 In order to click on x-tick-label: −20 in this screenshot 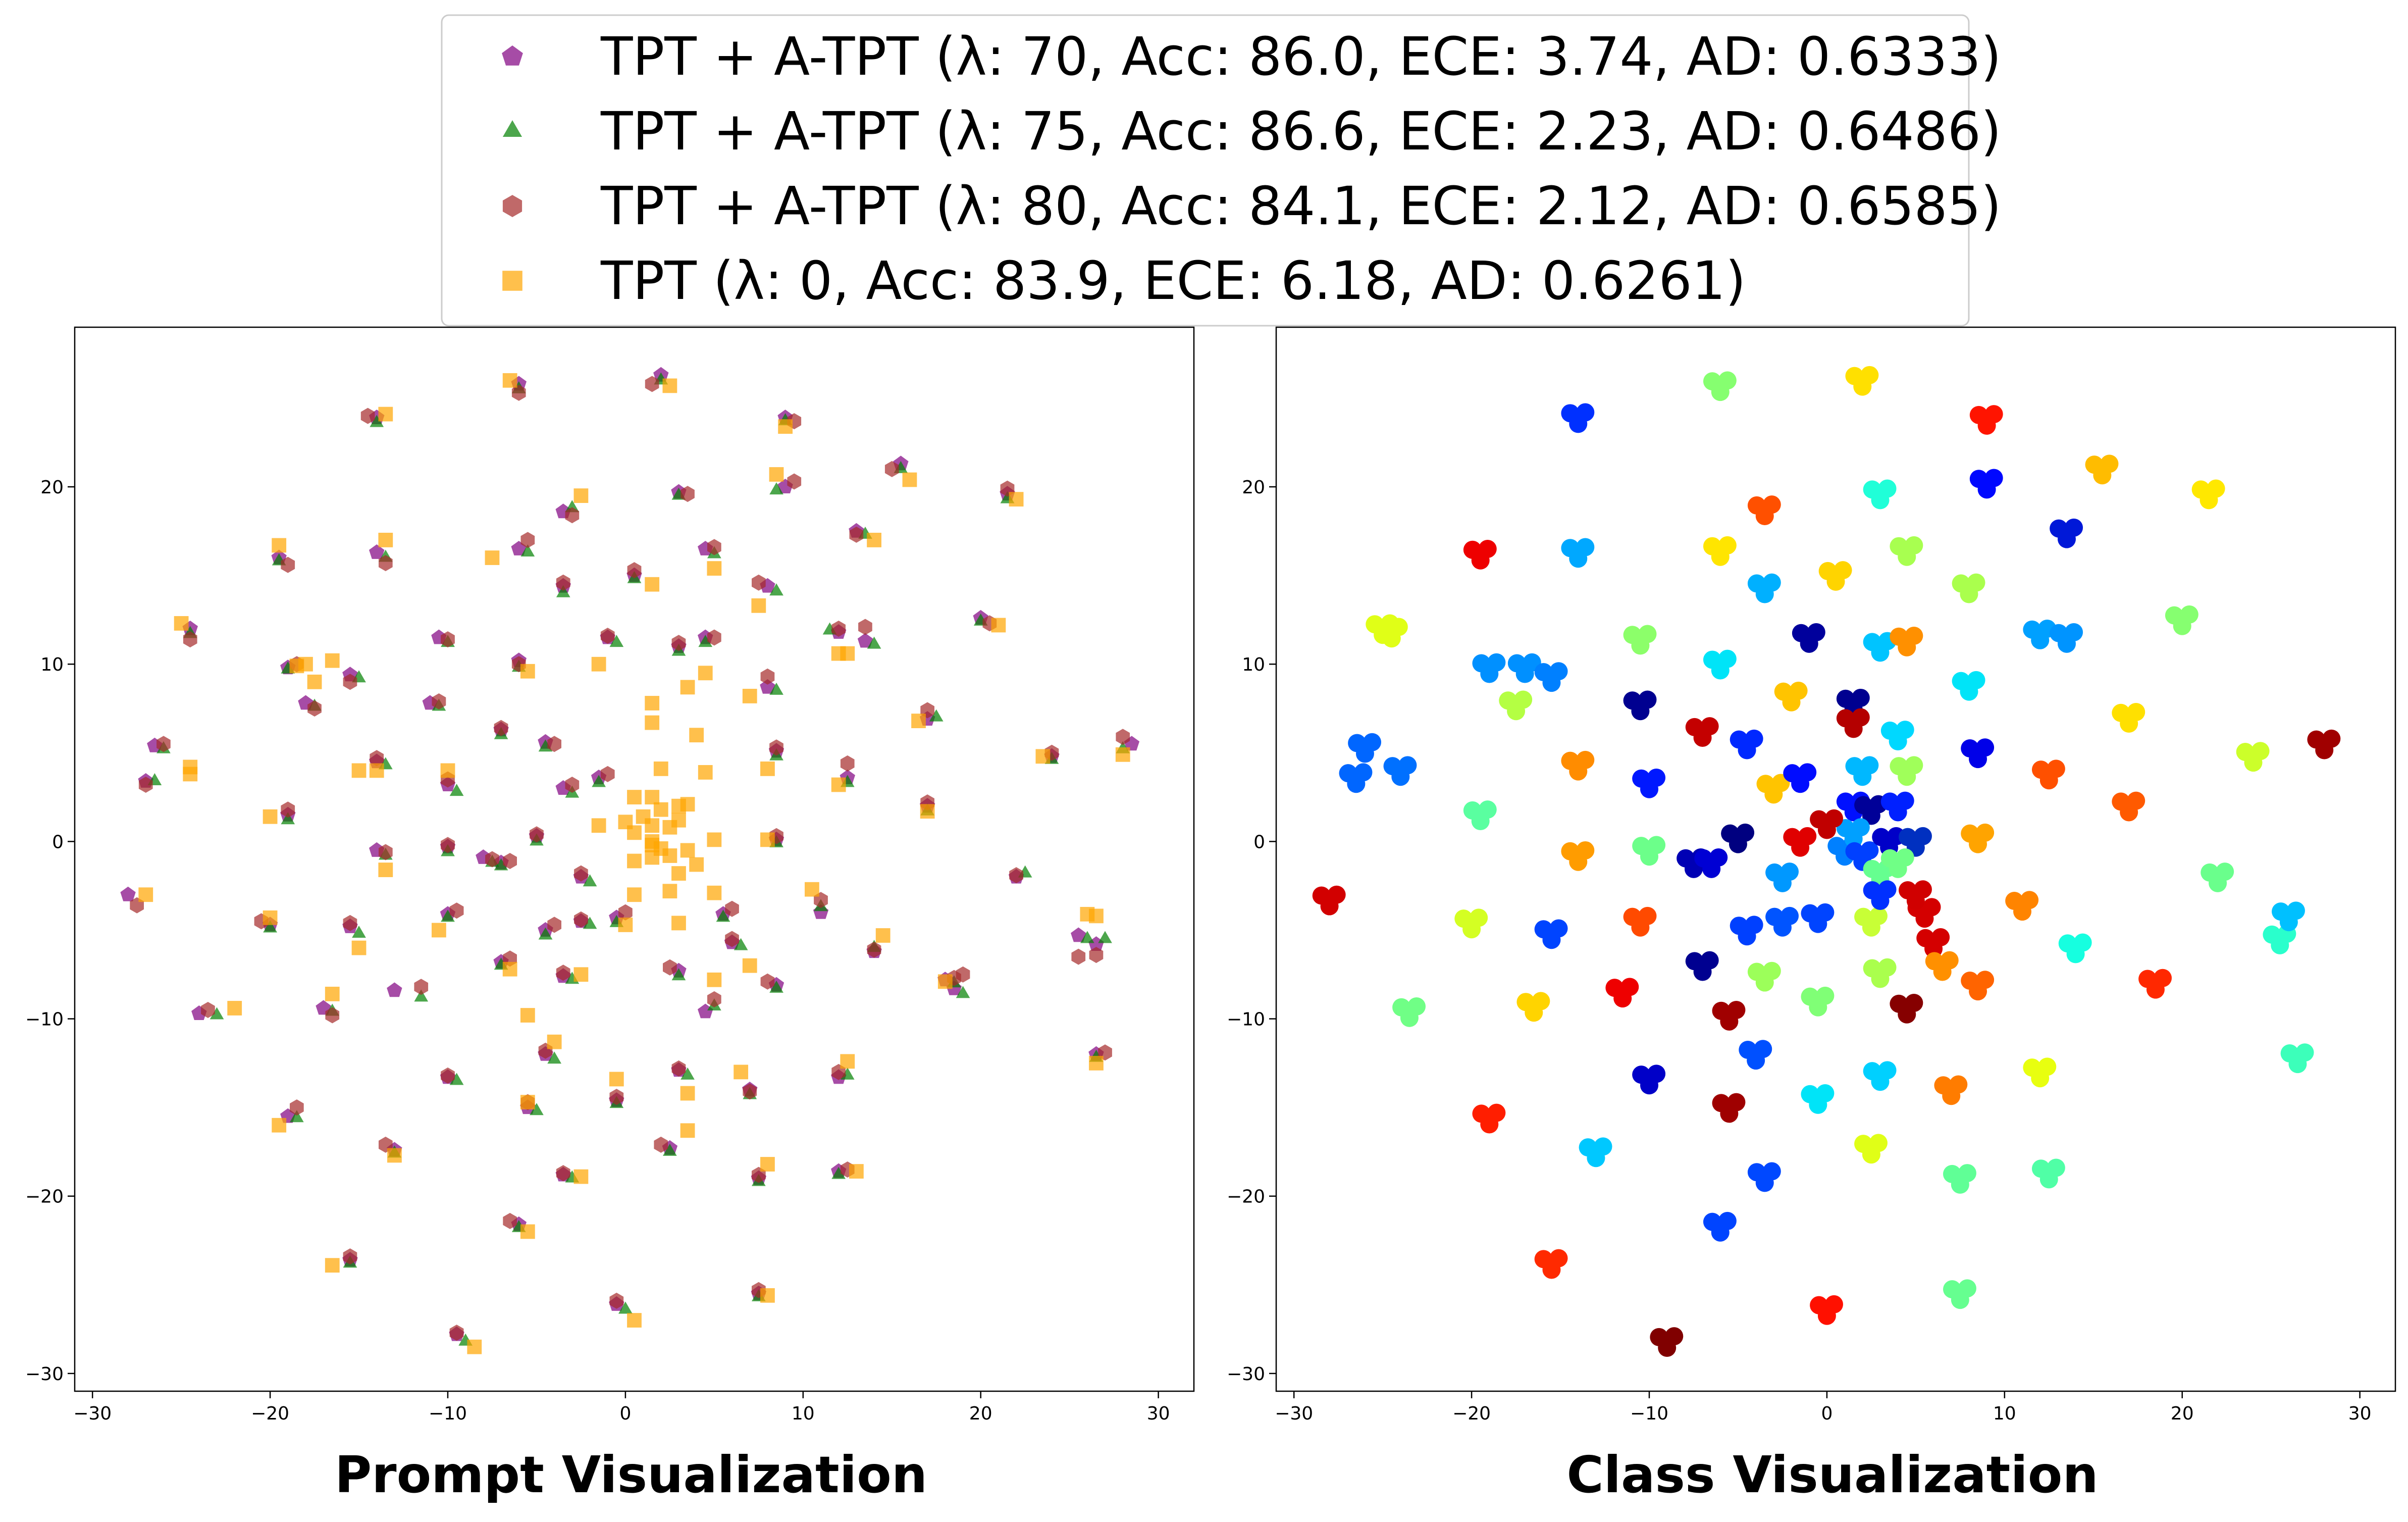, I will do `click(1471, 1413)`.